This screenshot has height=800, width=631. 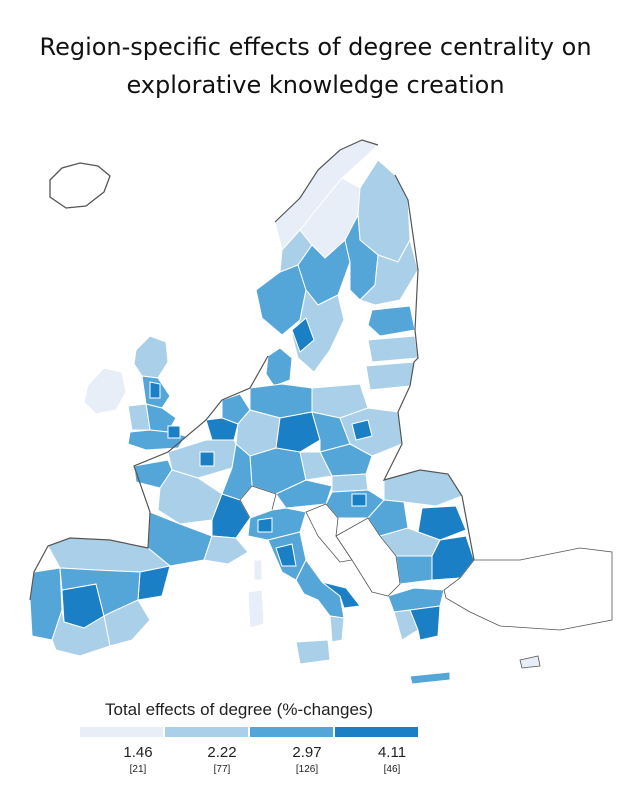 I want to click on region-bucharest, so click(x=442, y=523).